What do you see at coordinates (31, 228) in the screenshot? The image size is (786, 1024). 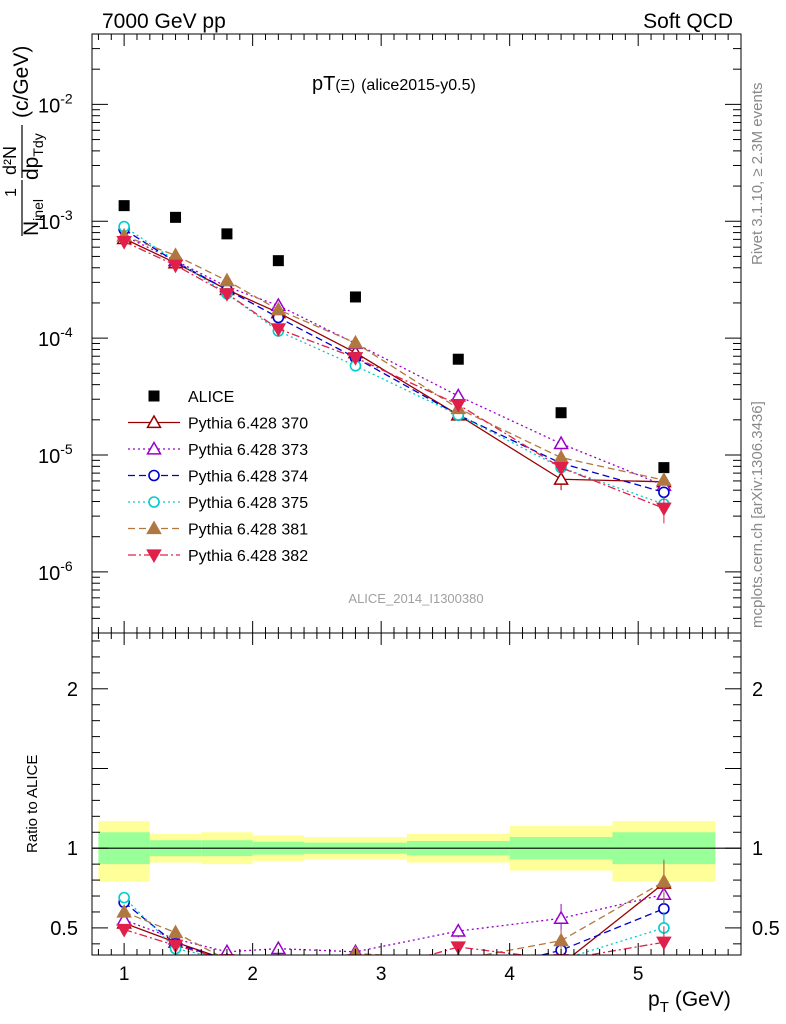 I see `ylabel-n-text: N` at bounding box center [31, 228].